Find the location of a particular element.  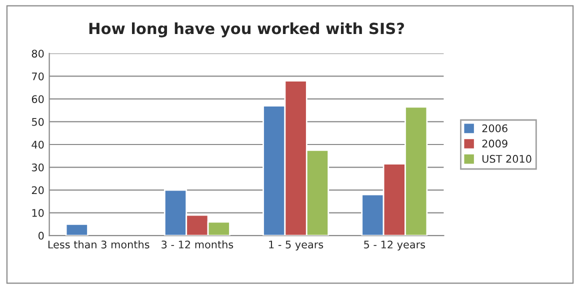

y-tick-label: 40 is located at coordinates (38, 144).